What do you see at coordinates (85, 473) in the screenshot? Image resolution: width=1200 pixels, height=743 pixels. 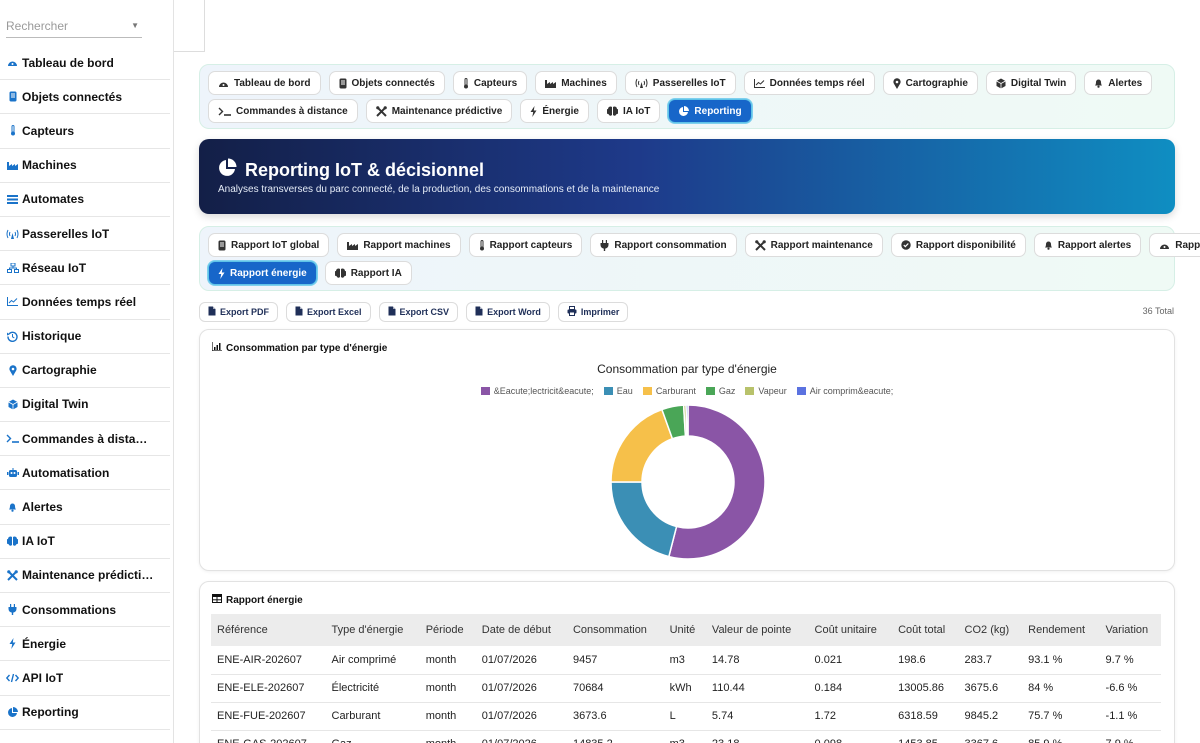 I see `sidebar-item-automatisation: Automatisation` at bounding box center [85, 473].